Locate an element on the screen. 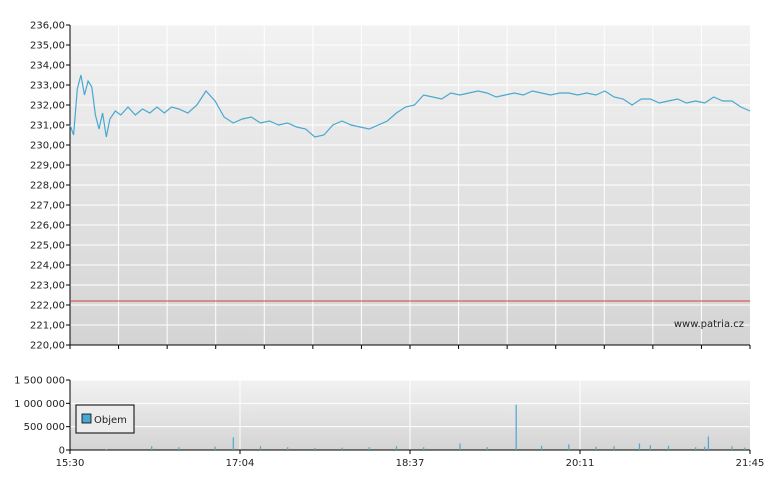 This screenshot has width=780, height=494. price-y-tick-label: 229,00 is located at coordinates (47, 166).